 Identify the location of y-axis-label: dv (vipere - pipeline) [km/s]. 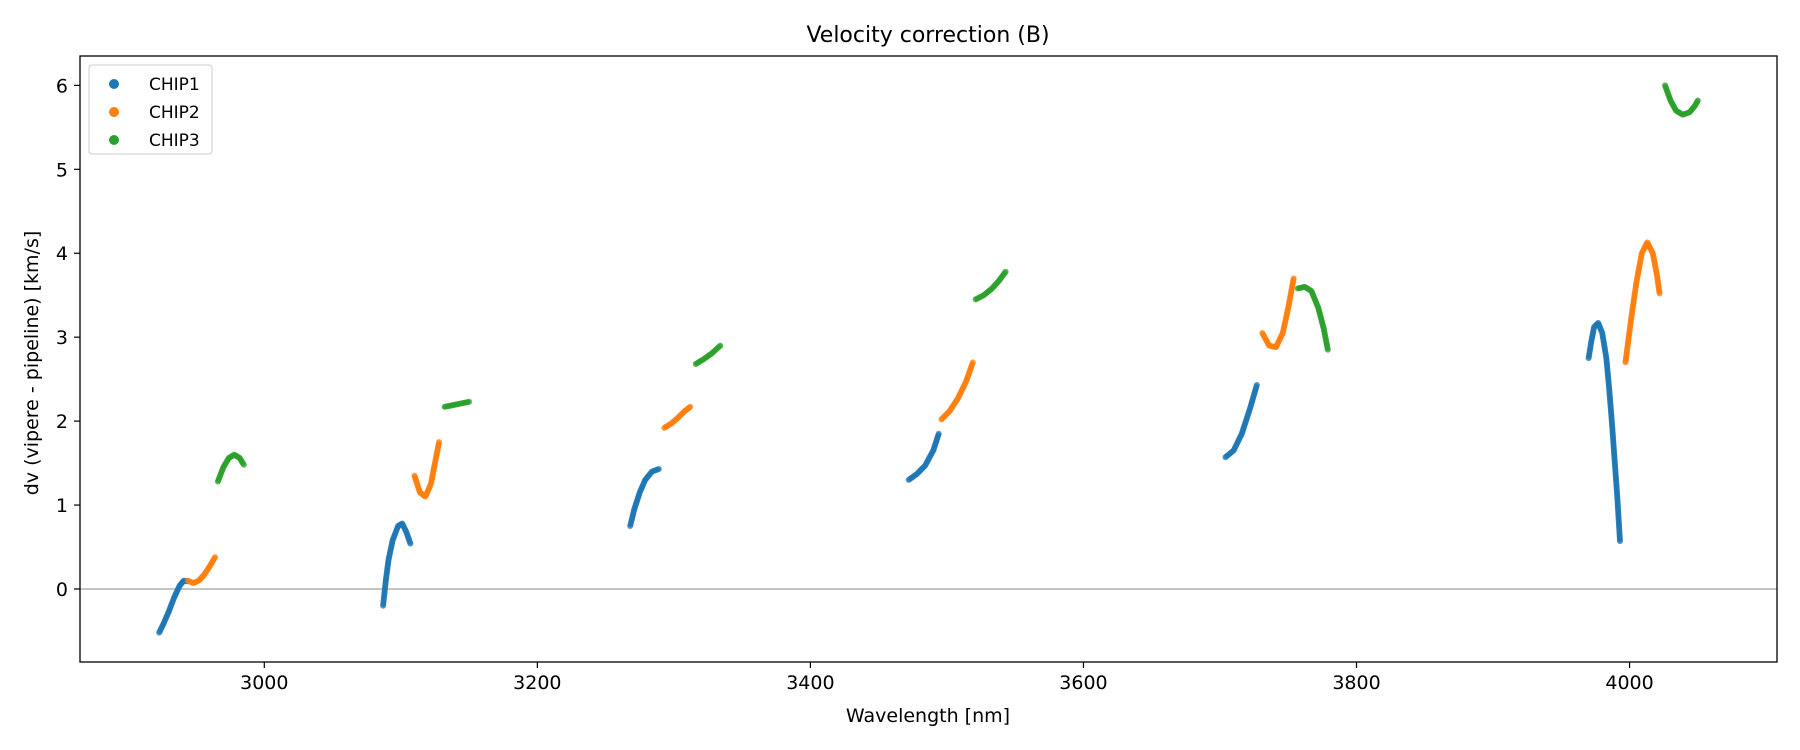
(32, 363).